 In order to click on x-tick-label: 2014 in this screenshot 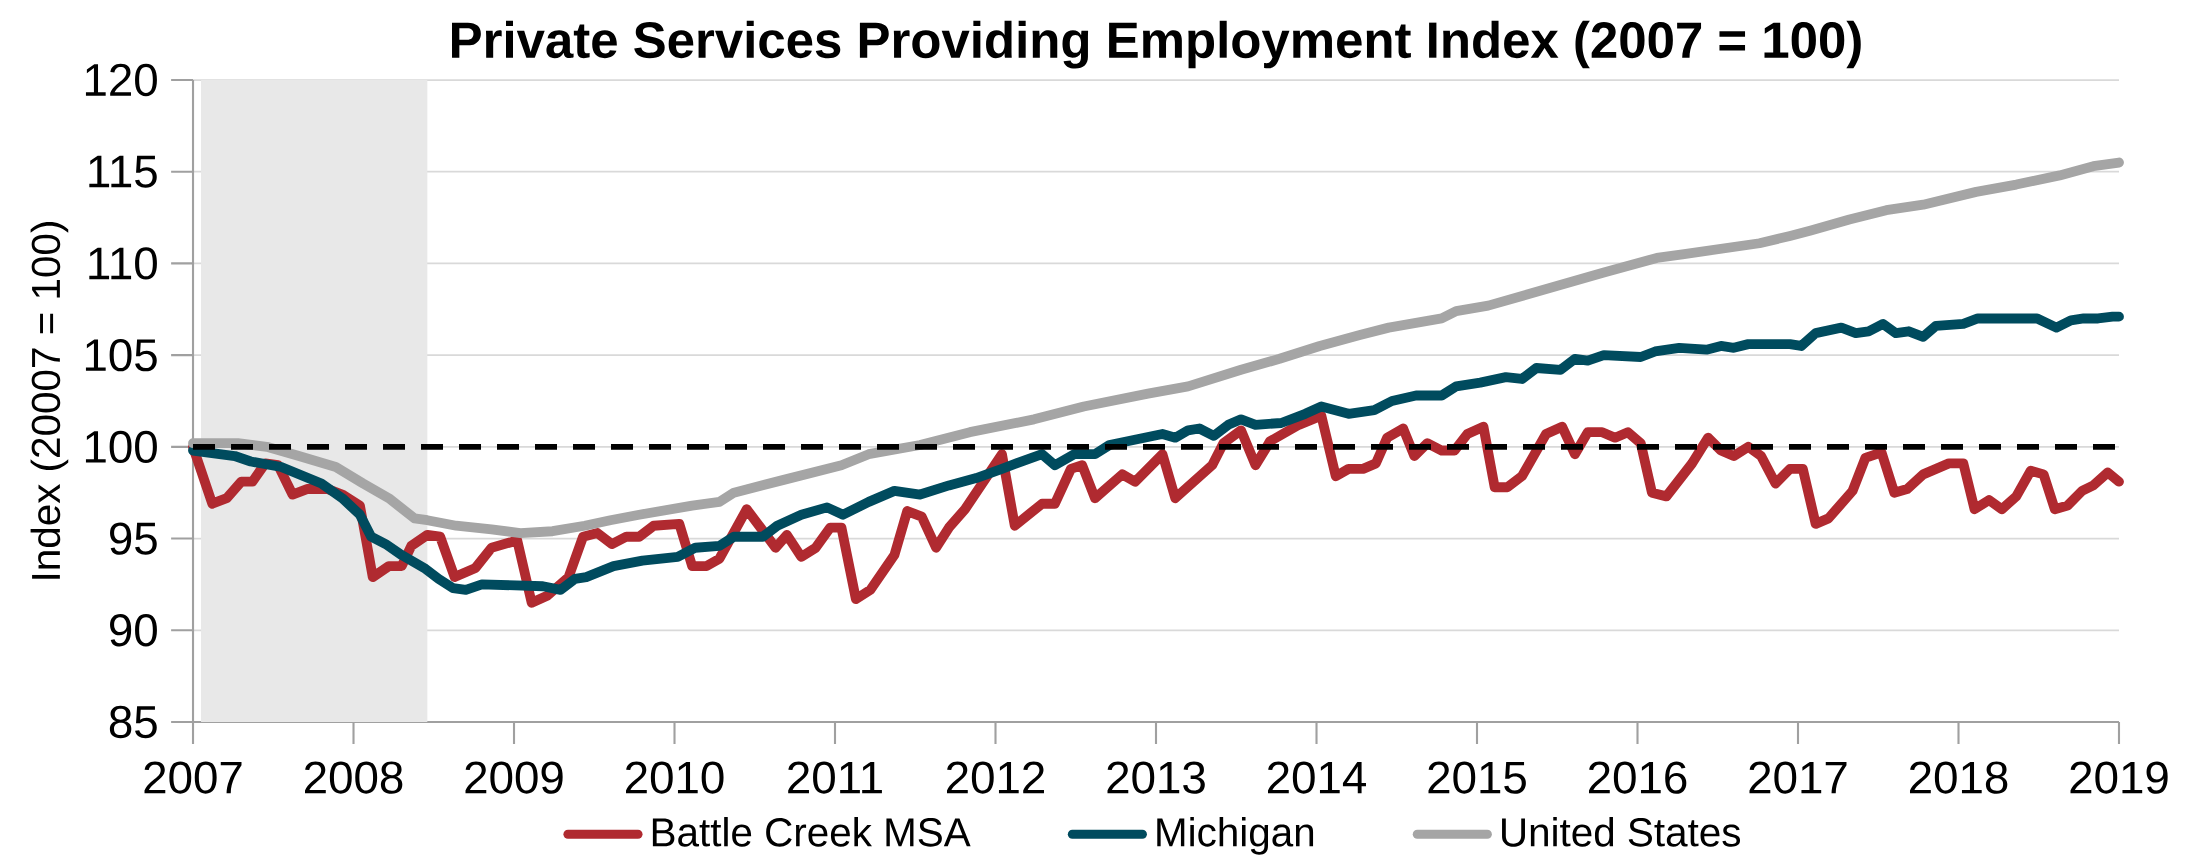, I will do `click(1317, 777)`.